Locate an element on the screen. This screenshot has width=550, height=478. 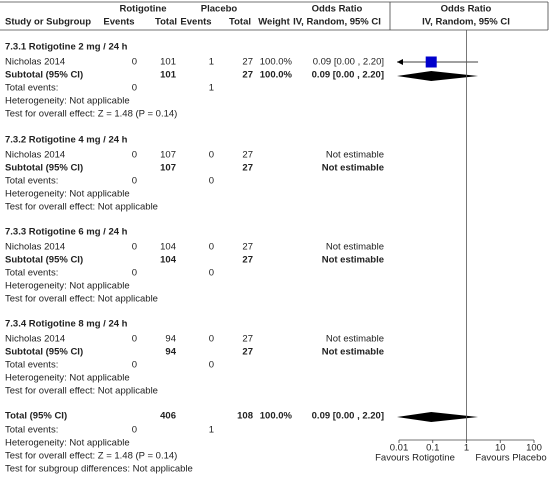
column-header: Weight is located at coordinates (274, 22).